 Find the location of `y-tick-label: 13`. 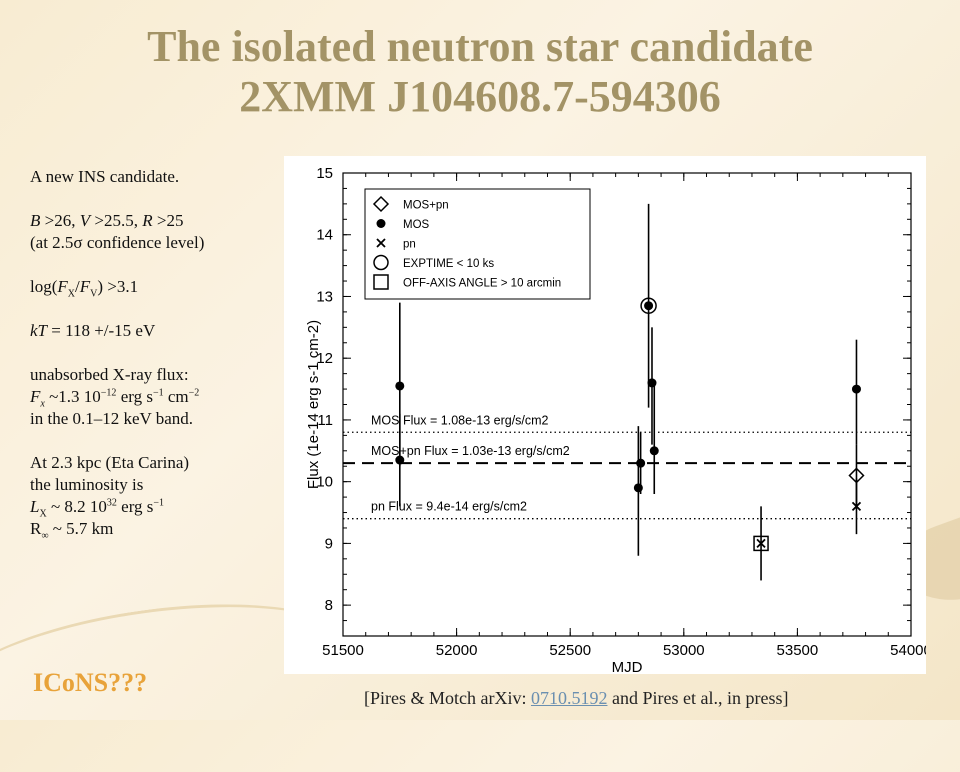

y-tick-label: 13 is located at coordinates (324, 296).